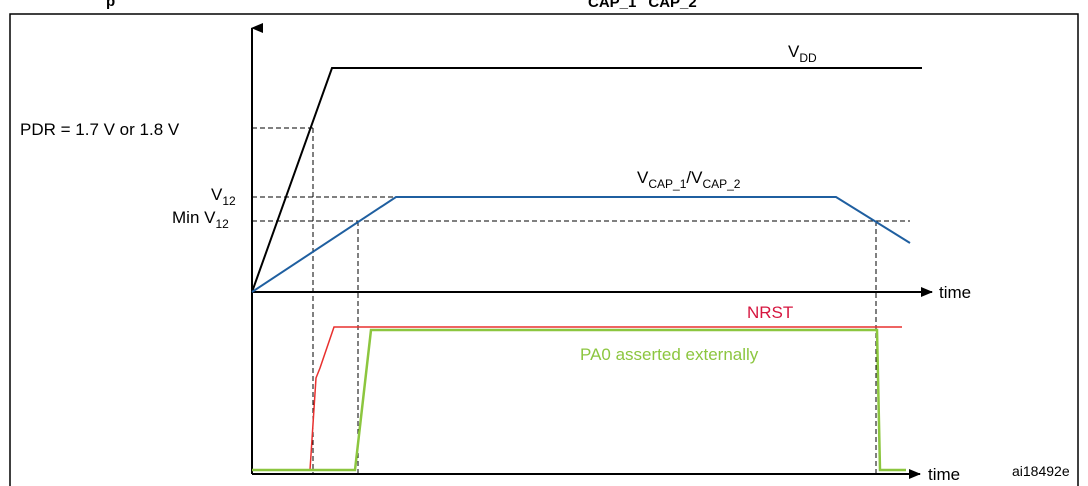 Image resolution: width=1088 pixels, height=486 pixels. What do you see at coordinates (669, 354) in the screenshot?
I see `pa0-label: PA0 asserted externally` at bounding box center [669, 354].